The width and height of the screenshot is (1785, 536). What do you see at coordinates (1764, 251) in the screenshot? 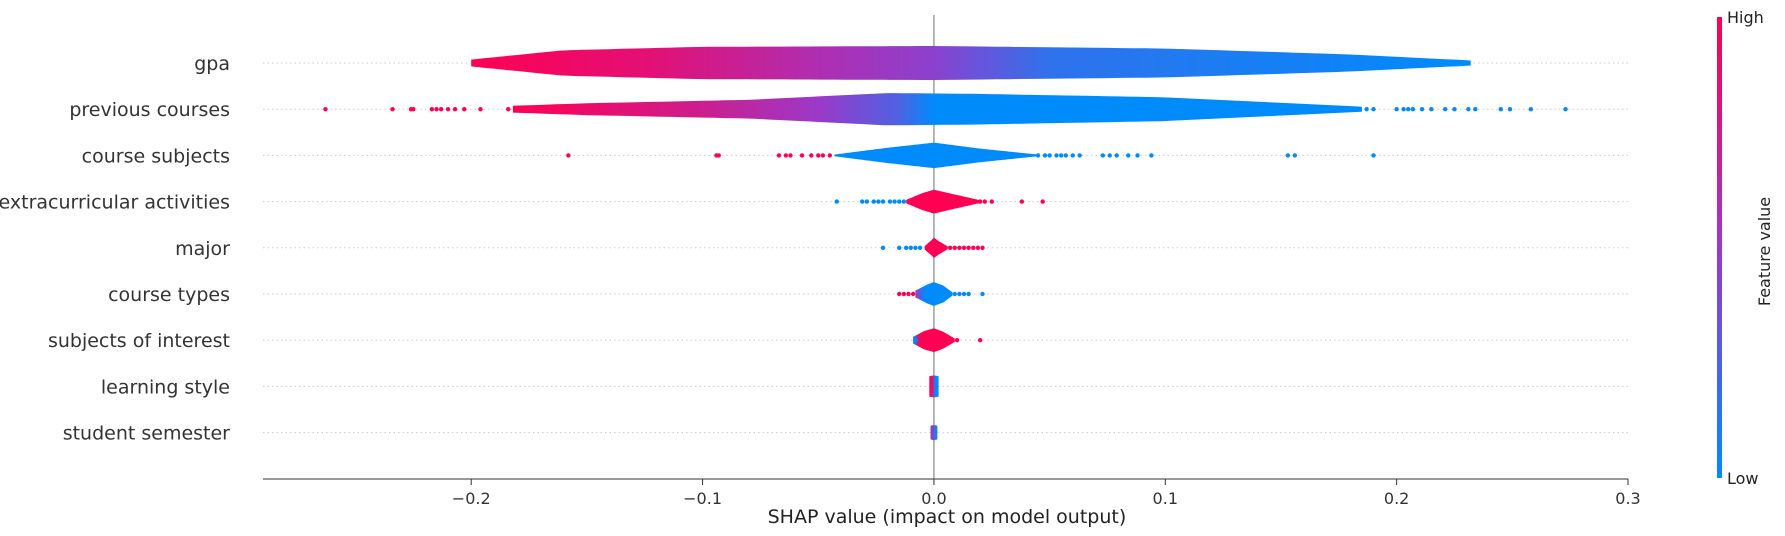
I see `colorbar-title: Feature value` at bounding box center [1764, 251].